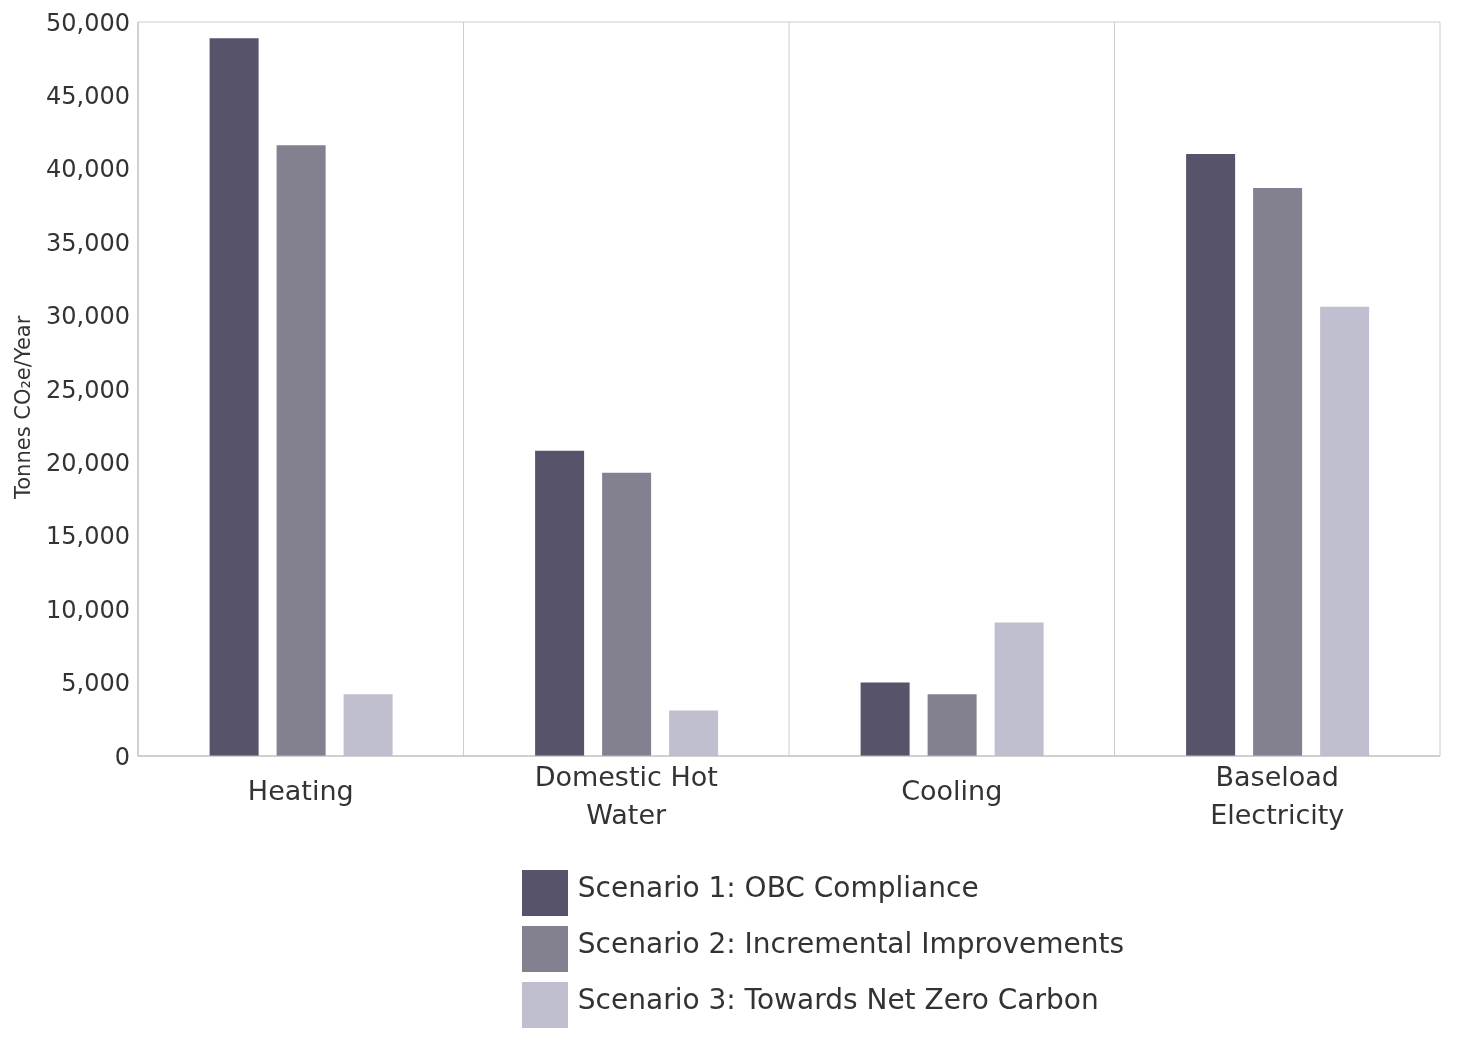 The image size is (1473, 1042). I want to click on y-tick-label: 25,000, so click(88, 389).